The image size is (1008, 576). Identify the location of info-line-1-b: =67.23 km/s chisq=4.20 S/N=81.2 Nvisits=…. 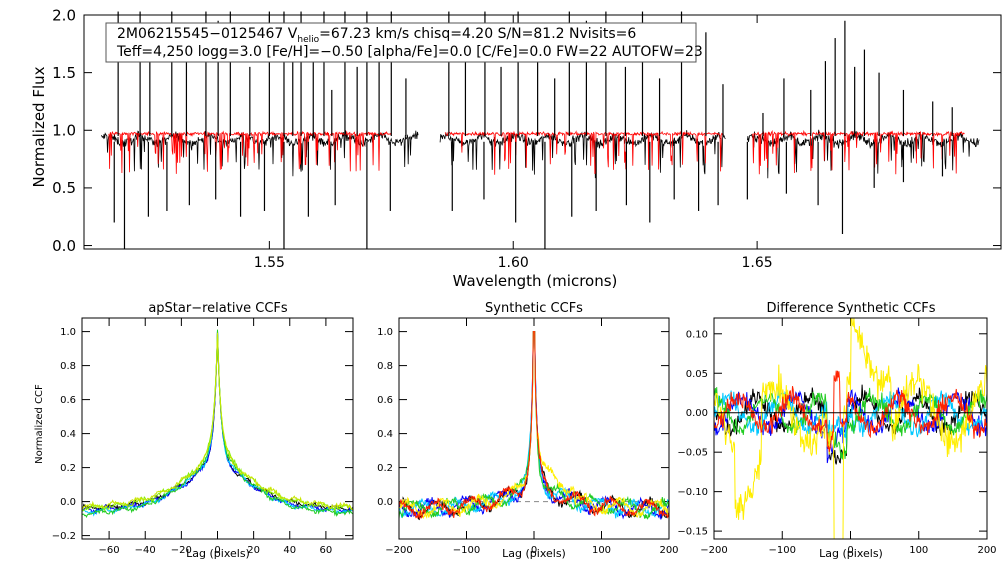
(477, 34).